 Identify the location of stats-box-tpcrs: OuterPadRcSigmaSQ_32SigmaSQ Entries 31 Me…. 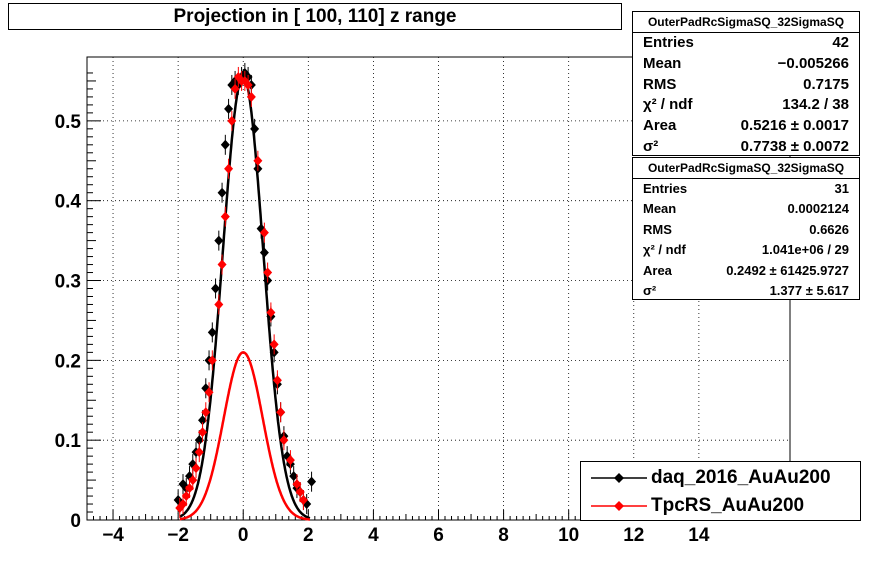
(746, 228).